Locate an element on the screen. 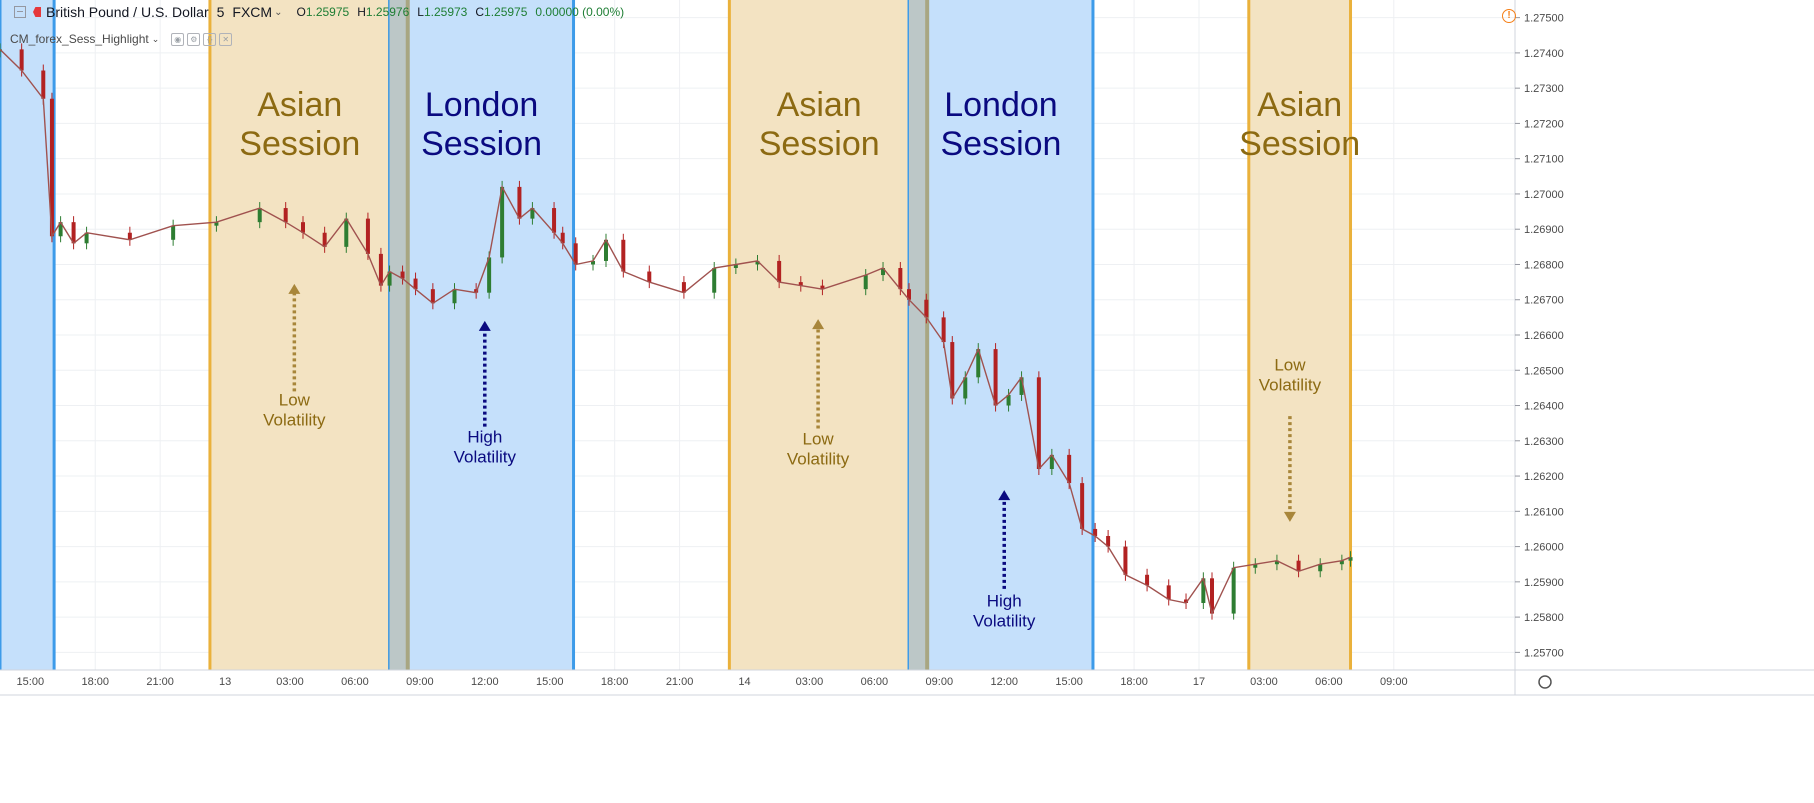 The image size is (1814, 803). indicator-name: CM_forex_Sess_Highlight is located at coordinates (79, 39).